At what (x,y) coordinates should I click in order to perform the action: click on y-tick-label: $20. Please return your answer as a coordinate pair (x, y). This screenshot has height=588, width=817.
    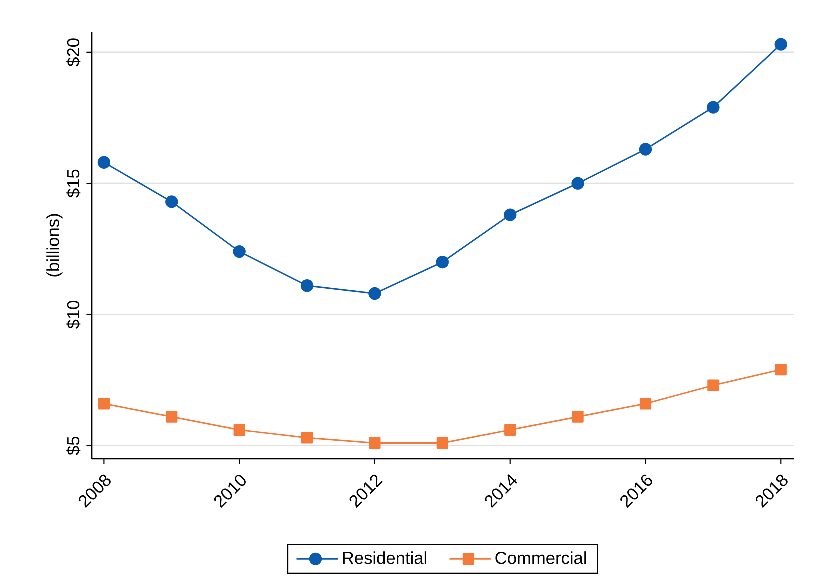
    Looking at the image, I should click on (73, 52).